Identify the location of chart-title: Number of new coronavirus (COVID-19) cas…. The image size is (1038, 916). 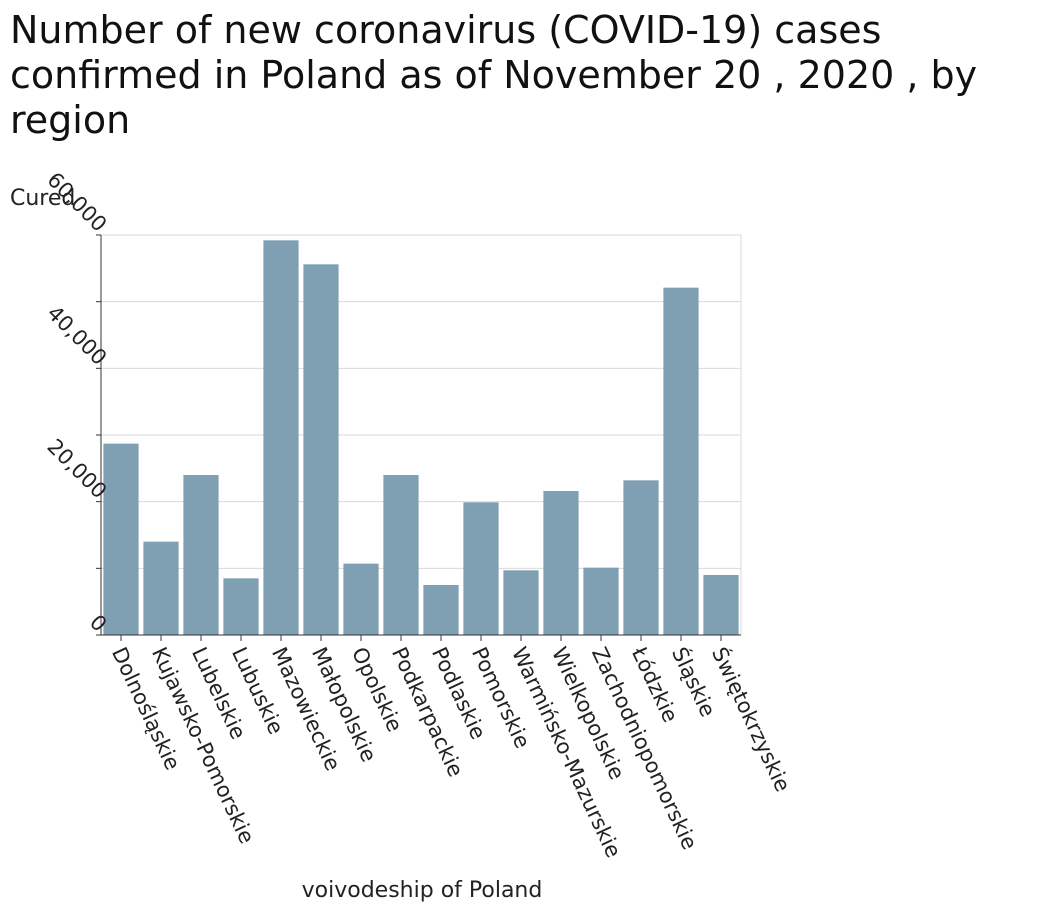
(494, 75).